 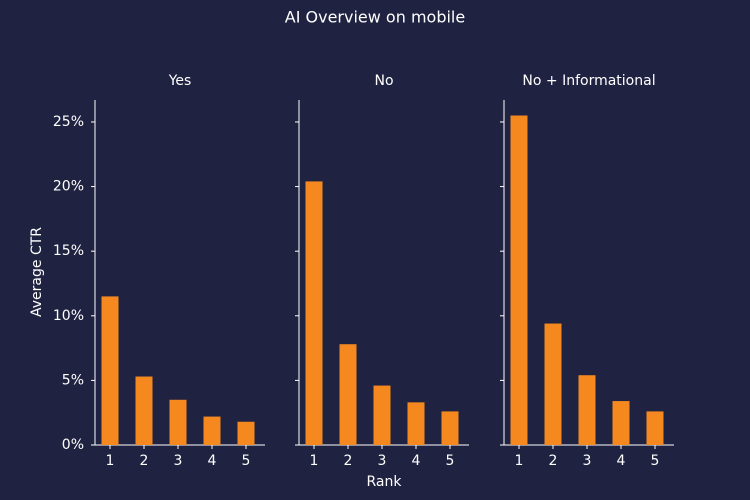 I want to click on subplot-title: No, so click(x=383, y=81).